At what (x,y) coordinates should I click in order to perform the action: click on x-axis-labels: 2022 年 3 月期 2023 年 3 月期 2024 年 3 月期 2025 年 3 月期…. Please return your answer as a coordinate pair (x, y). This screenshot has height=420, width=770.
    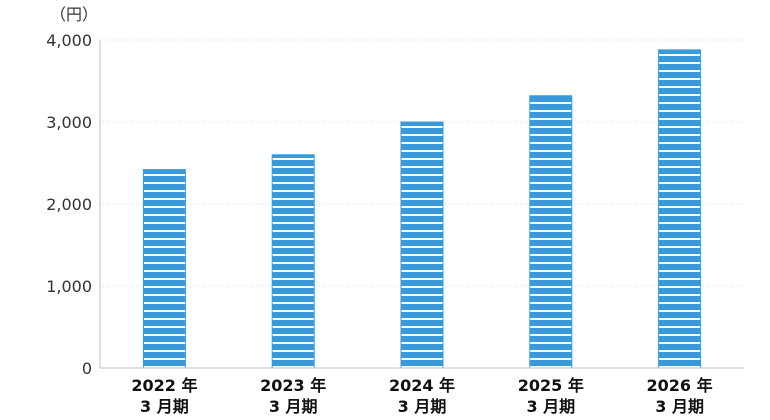
    Looking at the image, I should click on (421, 396).